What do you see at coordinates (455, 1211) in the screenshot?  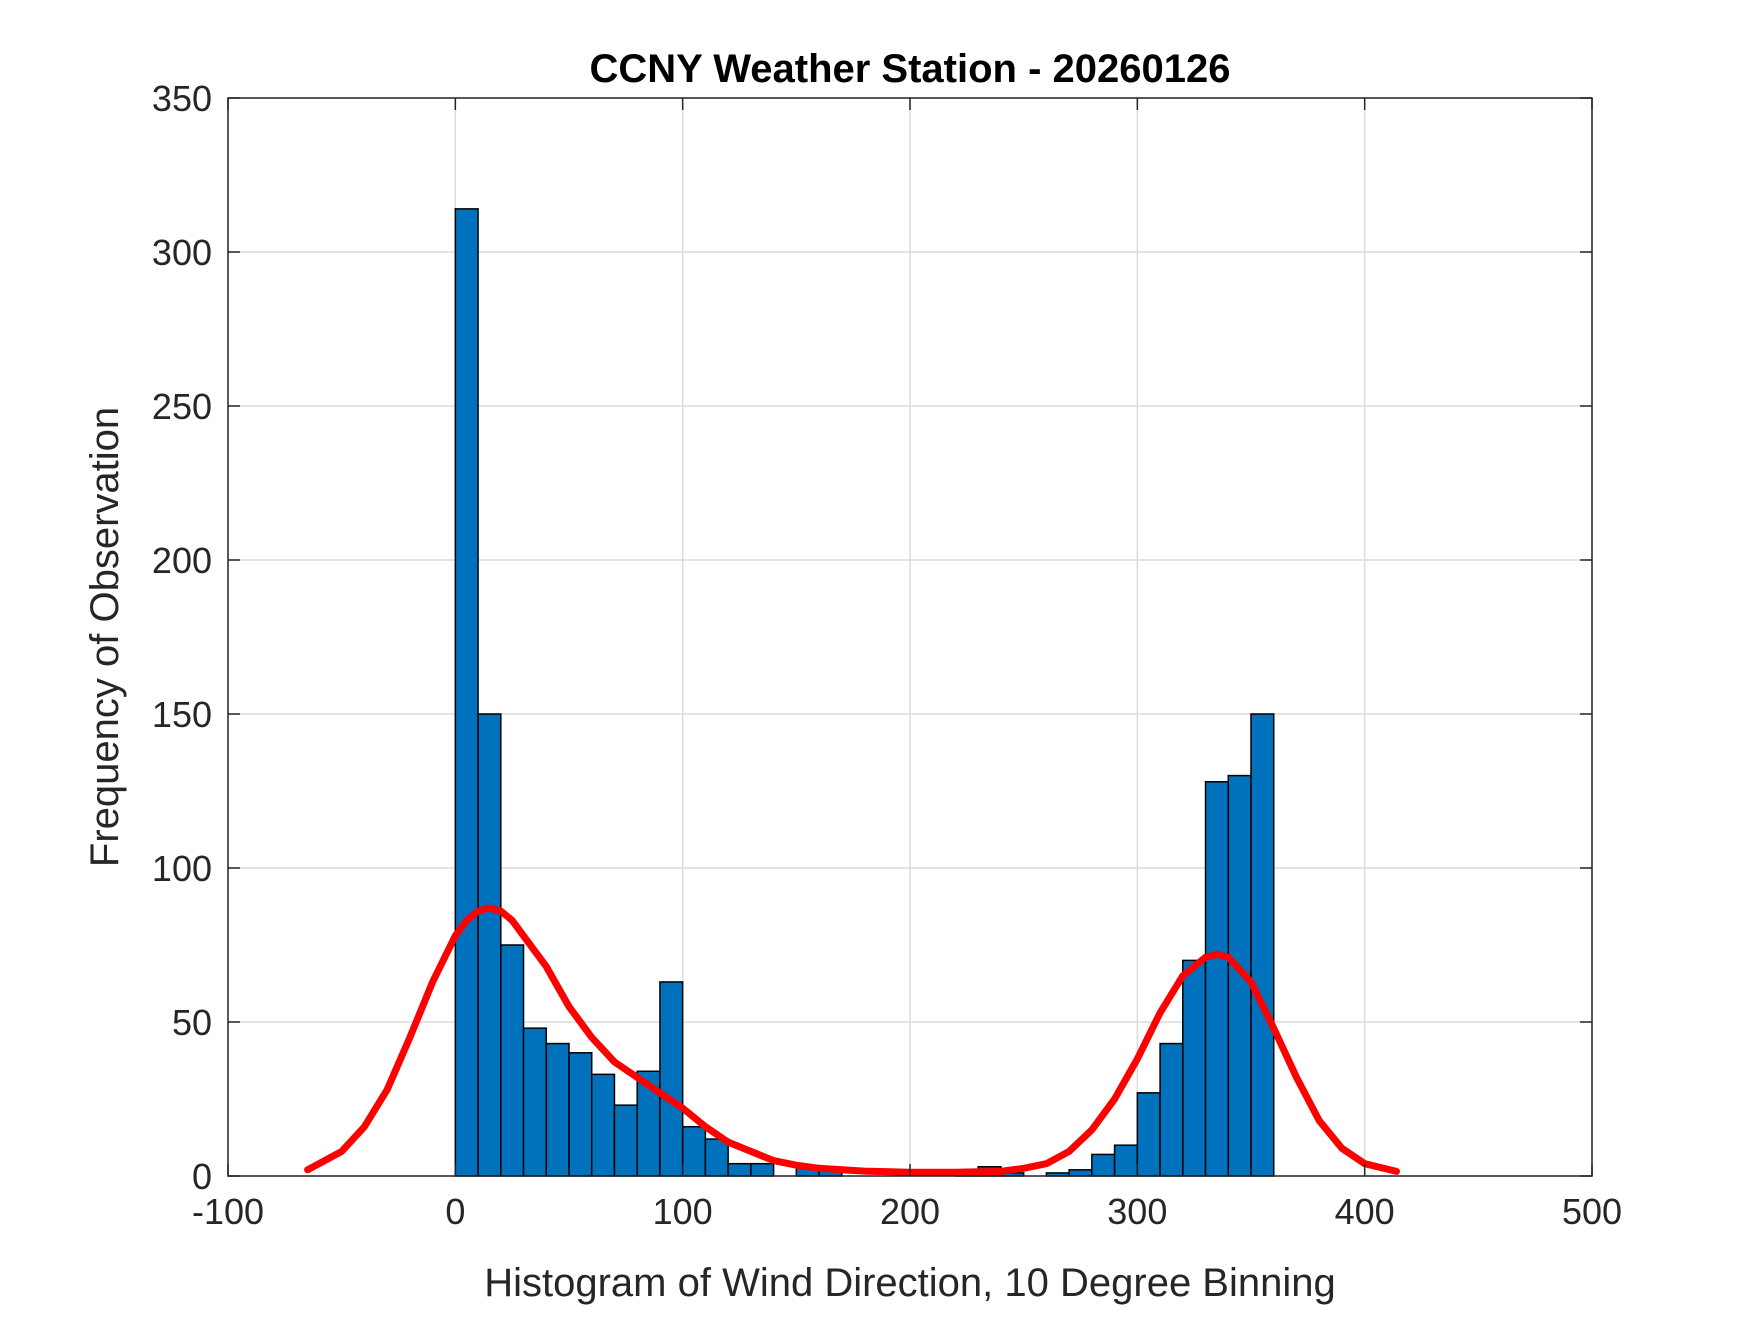 I see `x-tick-label: 0` at bounding box center [455, 1211].